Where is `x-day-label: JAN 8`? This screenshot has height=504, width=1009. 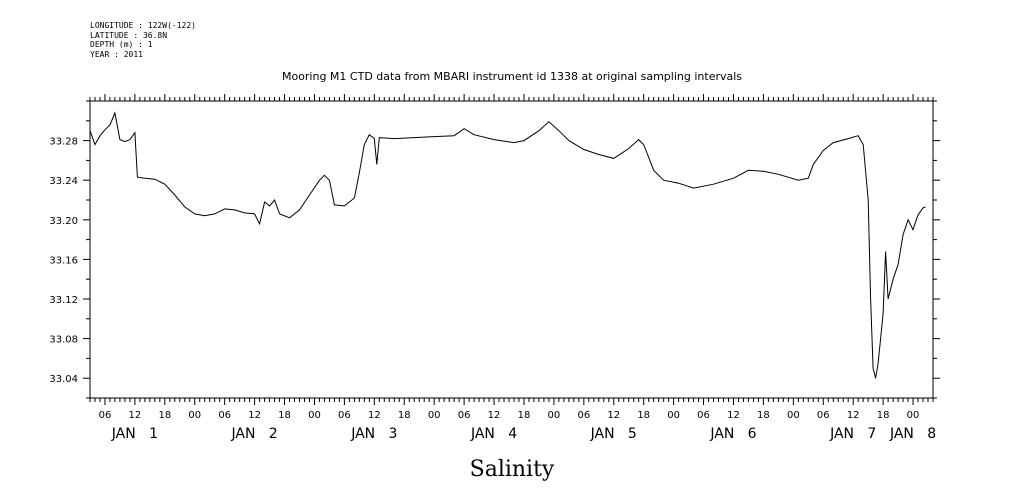
x-day-label: JAN 8 is located at coordinates (912, 434).